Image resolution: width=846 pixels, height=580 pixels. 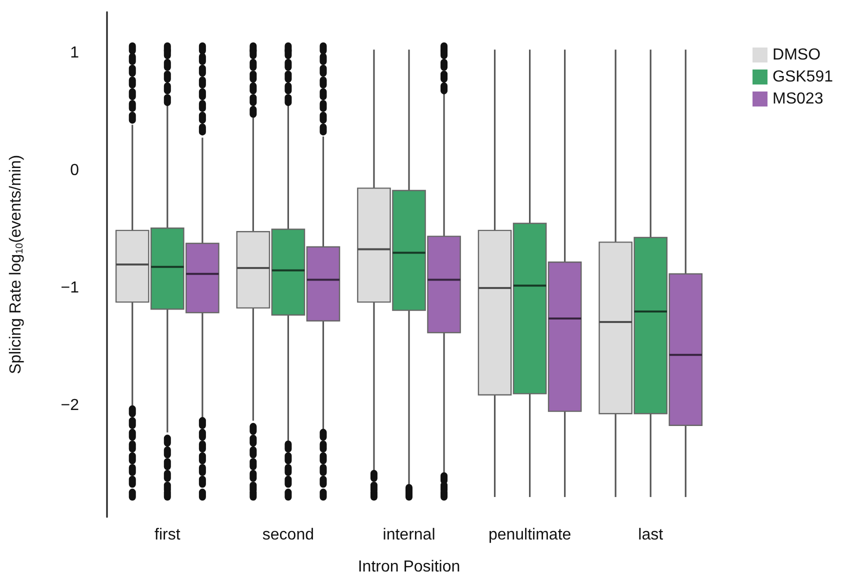 What do you see at coordinates (288, 535) in the screenshot?
I see `x-tick-label: second` at bounding box center [288, 535].